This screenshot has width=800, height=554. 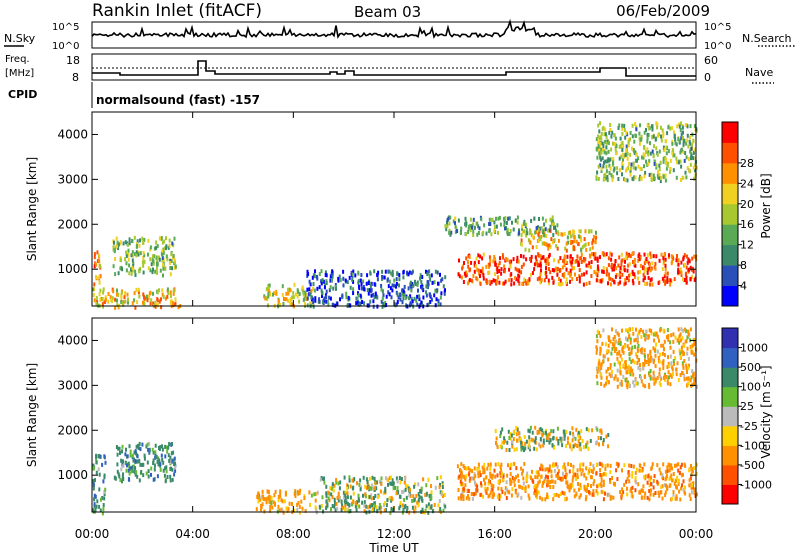 What do you see at coordinates (711, 60) in the screenshot?
I see `nave-tick-top: 60` at bounding box center [711, 60].